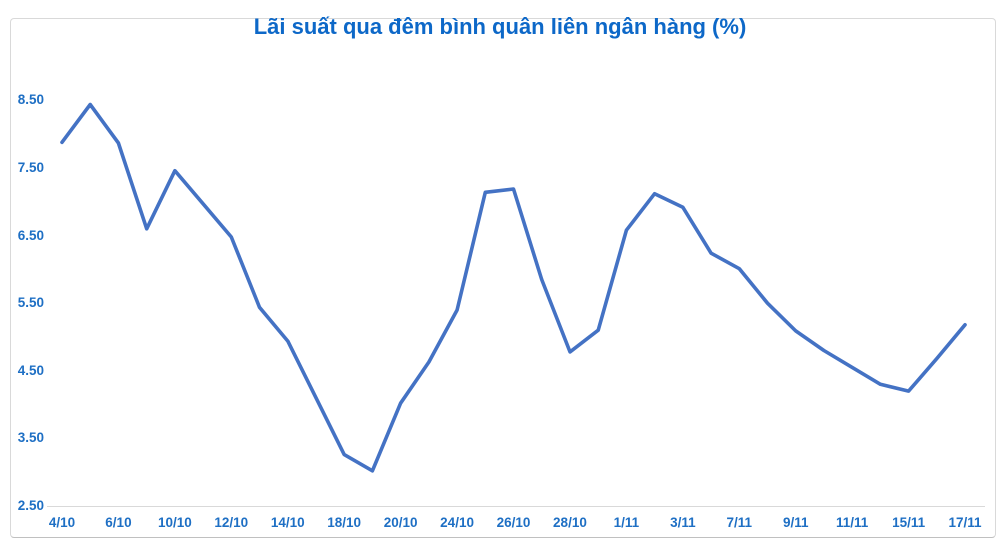 Image resolution: width=1000 pixels, height=541 pixels. Describe the element at coordinates (513, 522) in the screenshot. I see `x-tick-label: 26/10` at that location.